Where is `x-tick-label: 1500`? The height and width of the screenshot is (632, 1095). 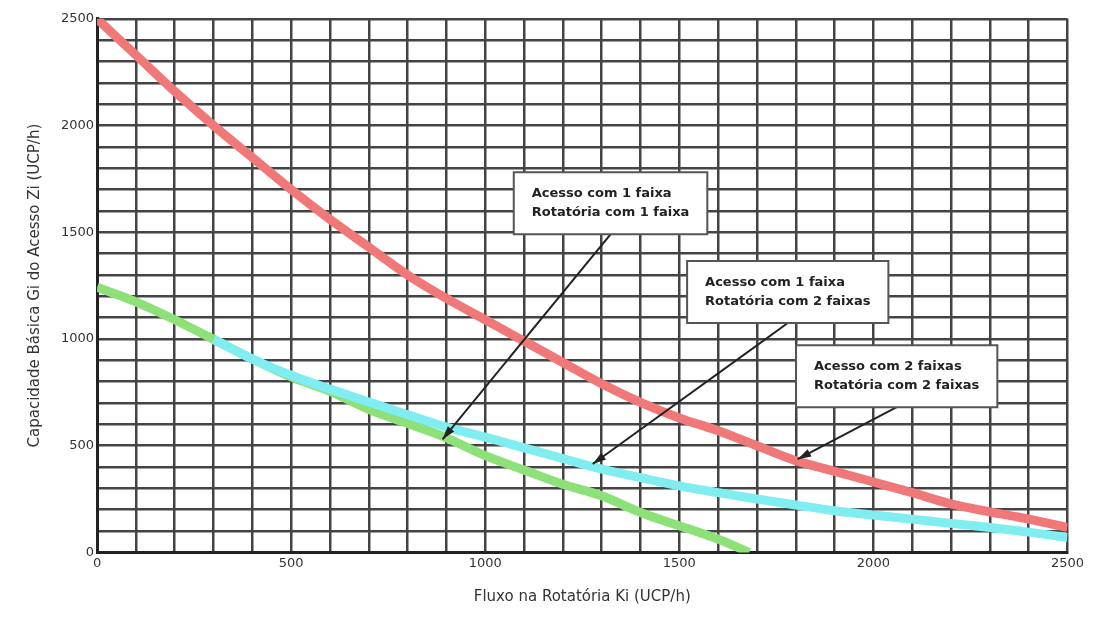 x-tick-label: 1500 is located at coordinates (679, 562).